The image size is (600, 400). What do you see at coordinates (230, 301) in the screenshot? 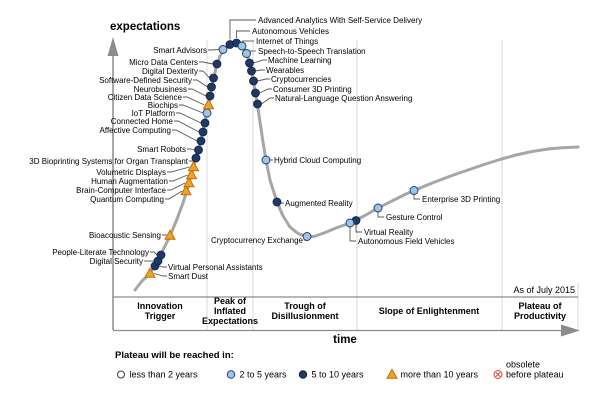
I see `phase-label-peak-of-inflated-expectations: Peak of` at bounding box center [230, 301].